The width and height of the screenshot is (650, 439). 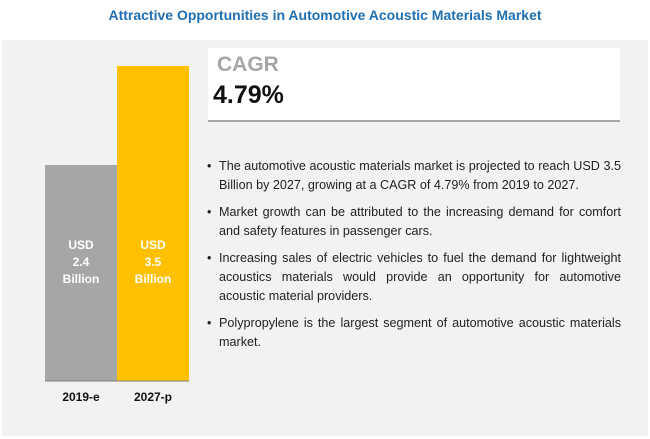 I want to click on cagr-box: CAGR 4.79%, so click(x=414, y=85).